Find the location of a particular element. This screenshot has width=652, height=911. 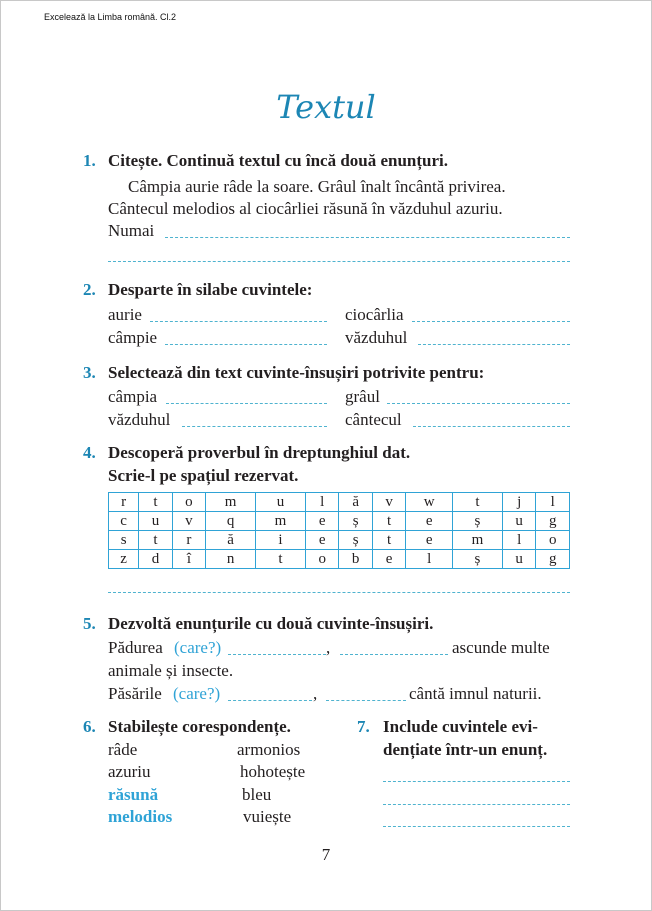

grid-cell: s is located at coordinates (123, 540).